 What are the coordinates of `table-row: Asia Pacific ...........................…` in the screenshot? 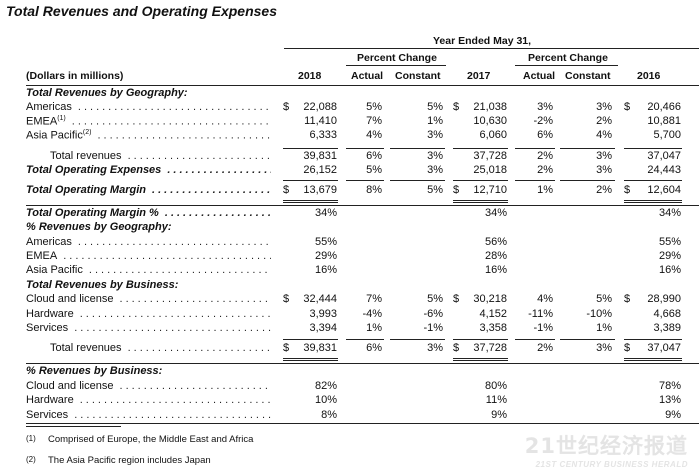 It's located at (350, 271).